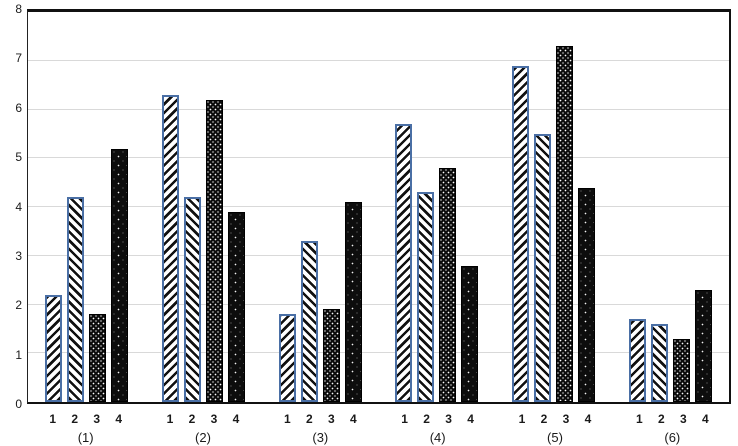  I want to click on bar-group3-series3, so click(331, 355).